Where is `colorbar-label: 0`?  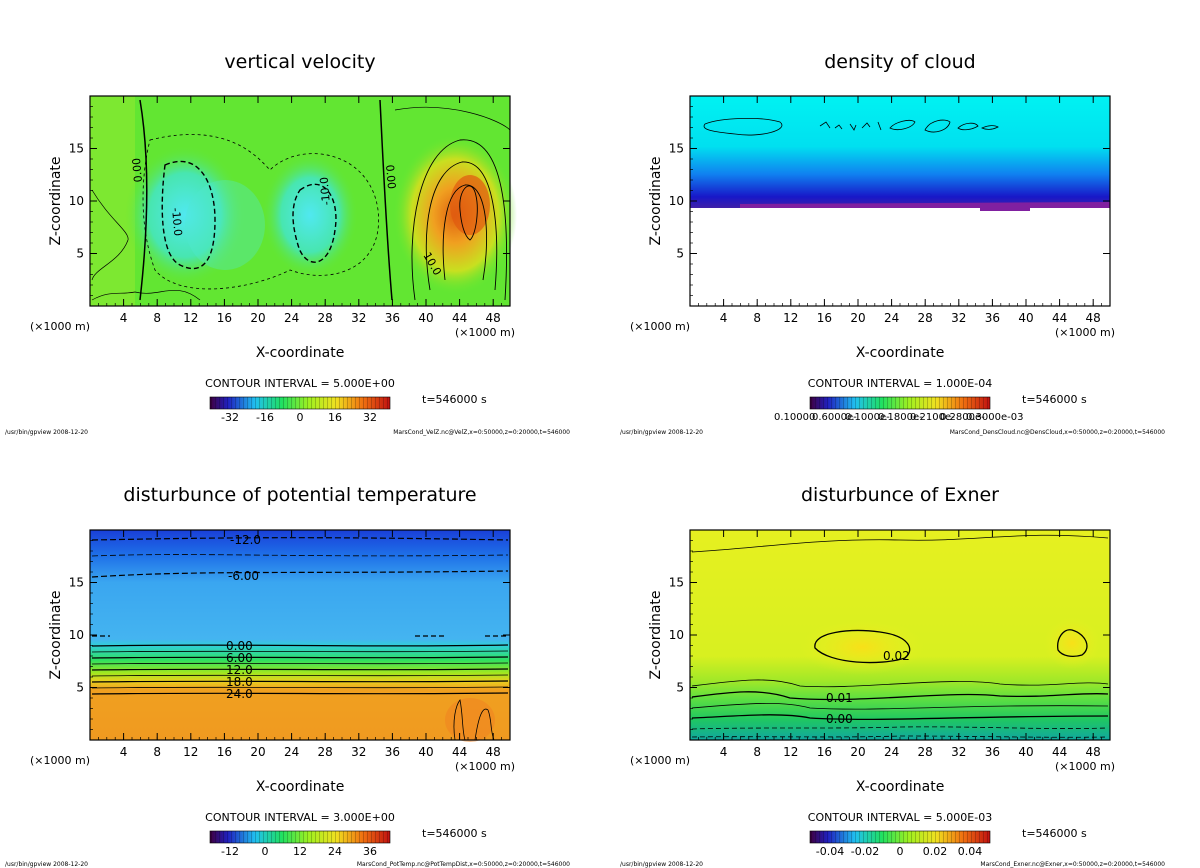 colorbar-label: 0 is located at coordinates (300, 417).